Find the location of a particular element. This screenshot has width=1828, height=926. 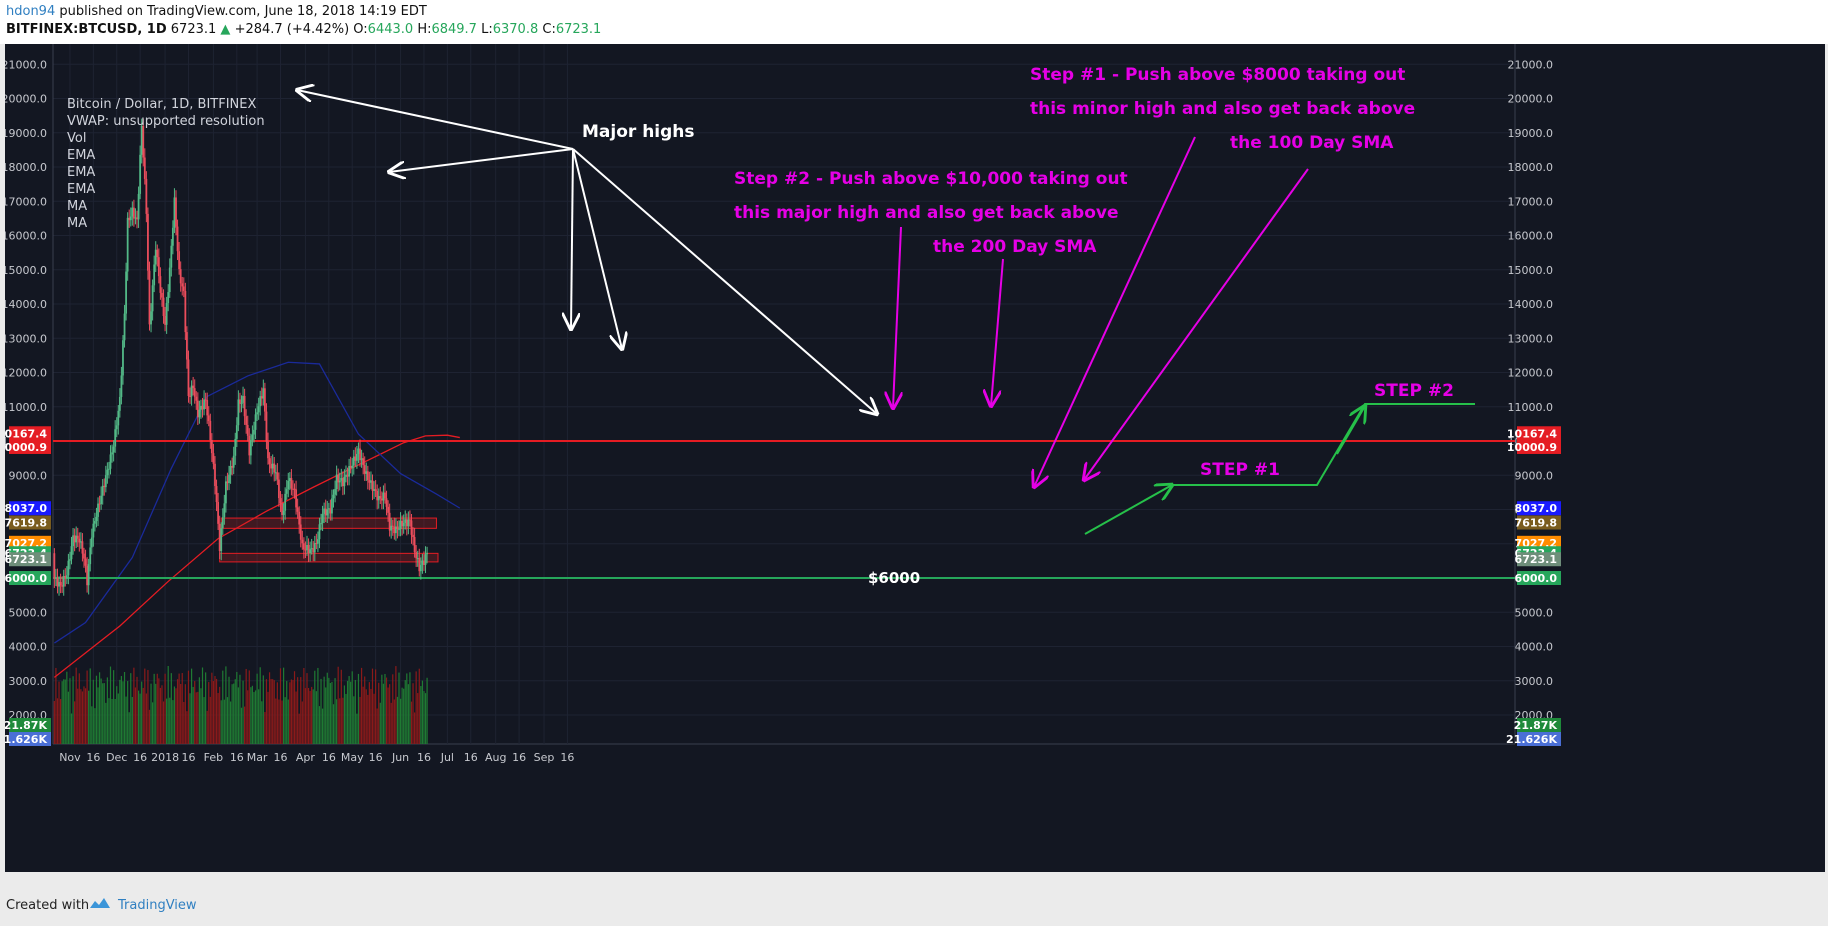

annotation-arrow-white is located at coordinates (435, 120).